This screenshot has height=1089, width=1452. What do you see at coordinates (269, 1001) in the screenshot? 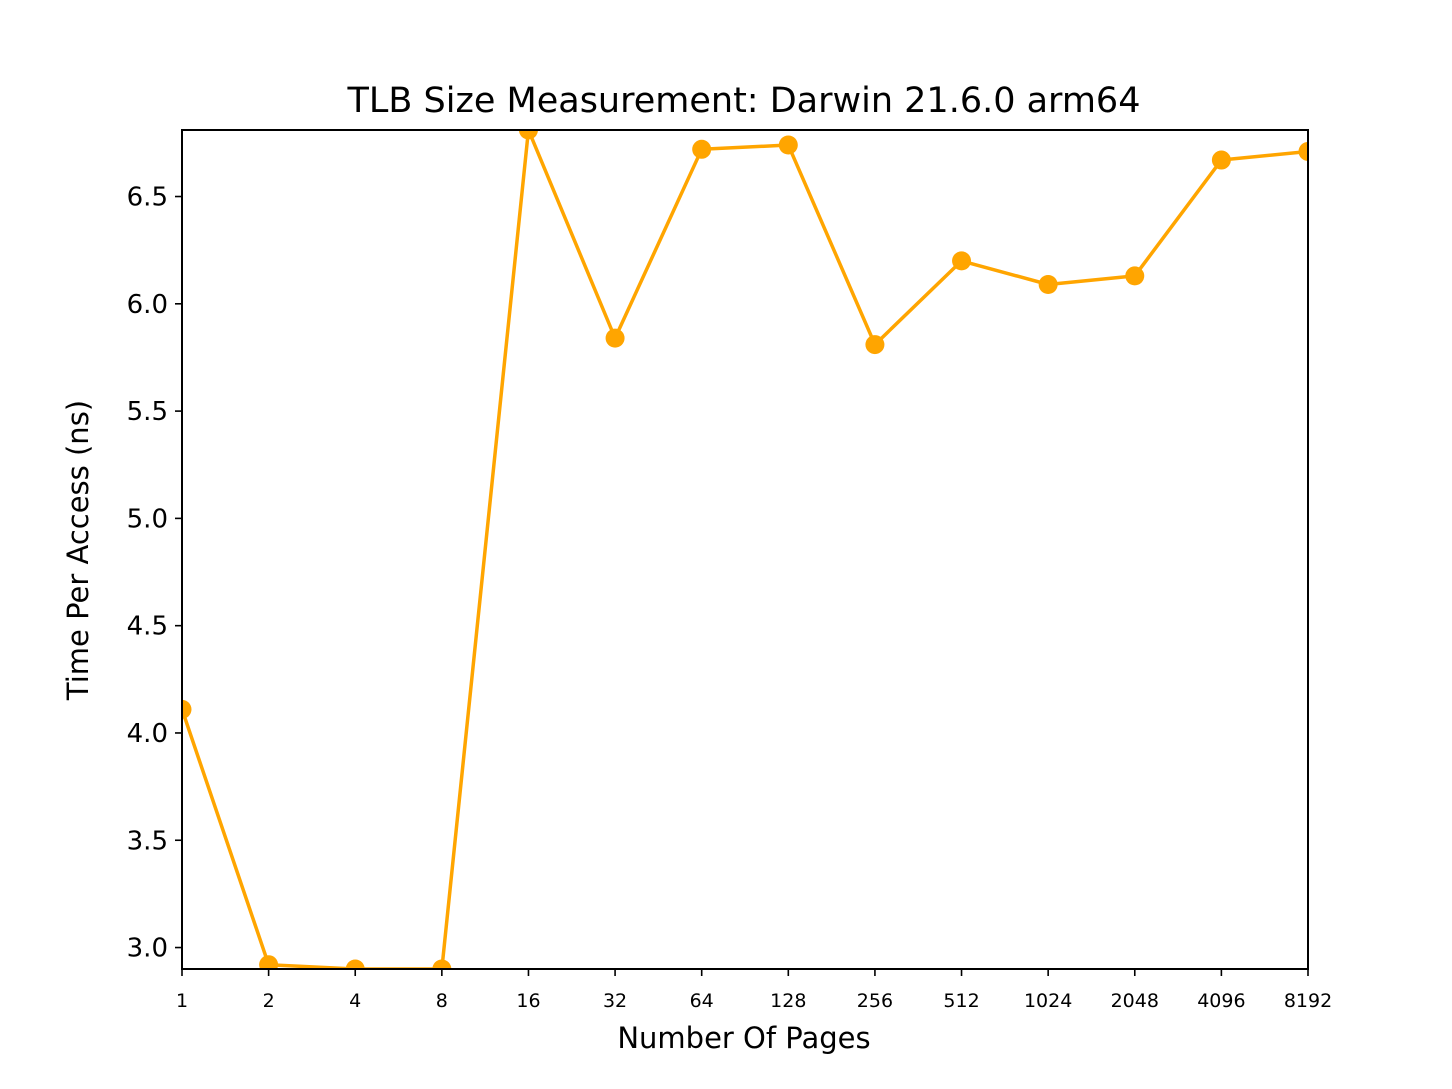
I see `x-tick-label: 2` at bounding box center [269, 1001].